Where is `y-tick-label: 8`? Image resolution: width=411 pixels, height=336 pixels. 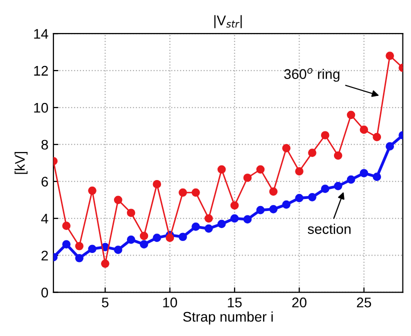
y-tick-label: 8 is located at coordinates (44, 145).